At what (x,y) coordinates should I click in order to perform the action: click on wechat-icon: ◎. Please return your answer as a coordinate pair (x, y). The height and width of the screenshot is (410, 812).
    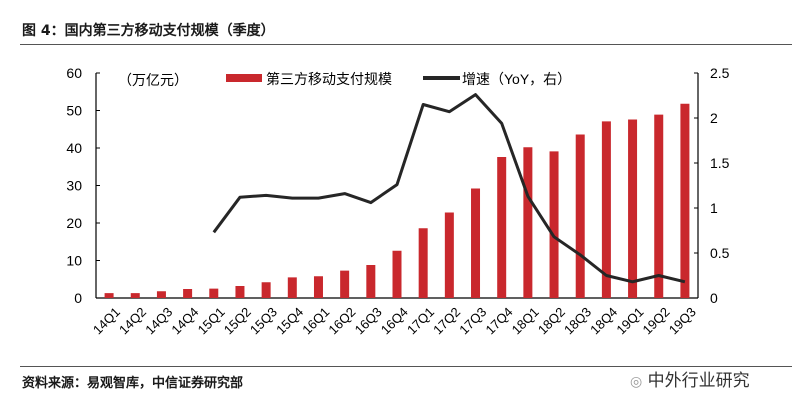
    Looking at the image, I should click on (636, 382).